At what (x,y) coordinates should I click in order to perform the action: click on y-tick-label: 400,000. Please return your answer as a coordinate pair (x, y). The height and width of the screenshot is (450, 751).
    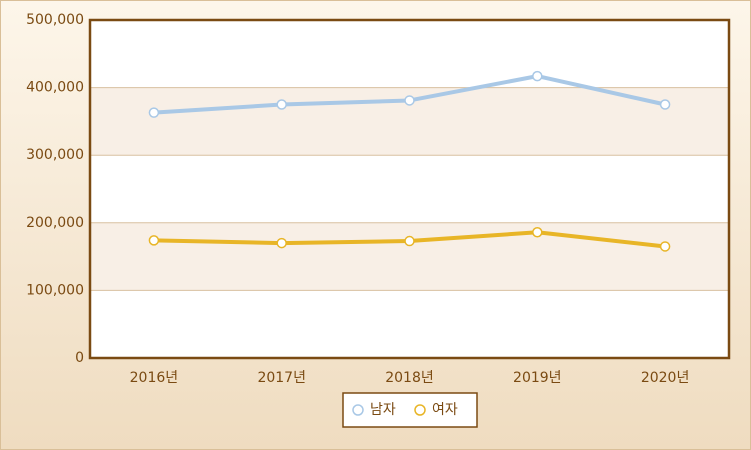
    Looking at the image, I should click on (55, 88).